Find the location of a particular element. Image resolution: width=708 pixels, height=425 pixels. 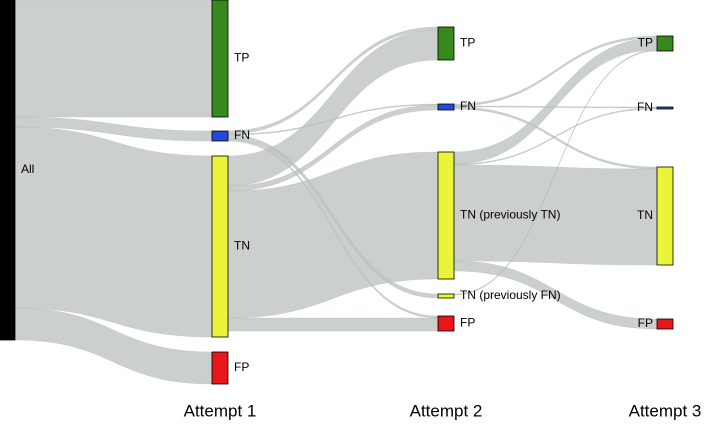

column-label: Attempt 1 is located at coordinates (220, 410).